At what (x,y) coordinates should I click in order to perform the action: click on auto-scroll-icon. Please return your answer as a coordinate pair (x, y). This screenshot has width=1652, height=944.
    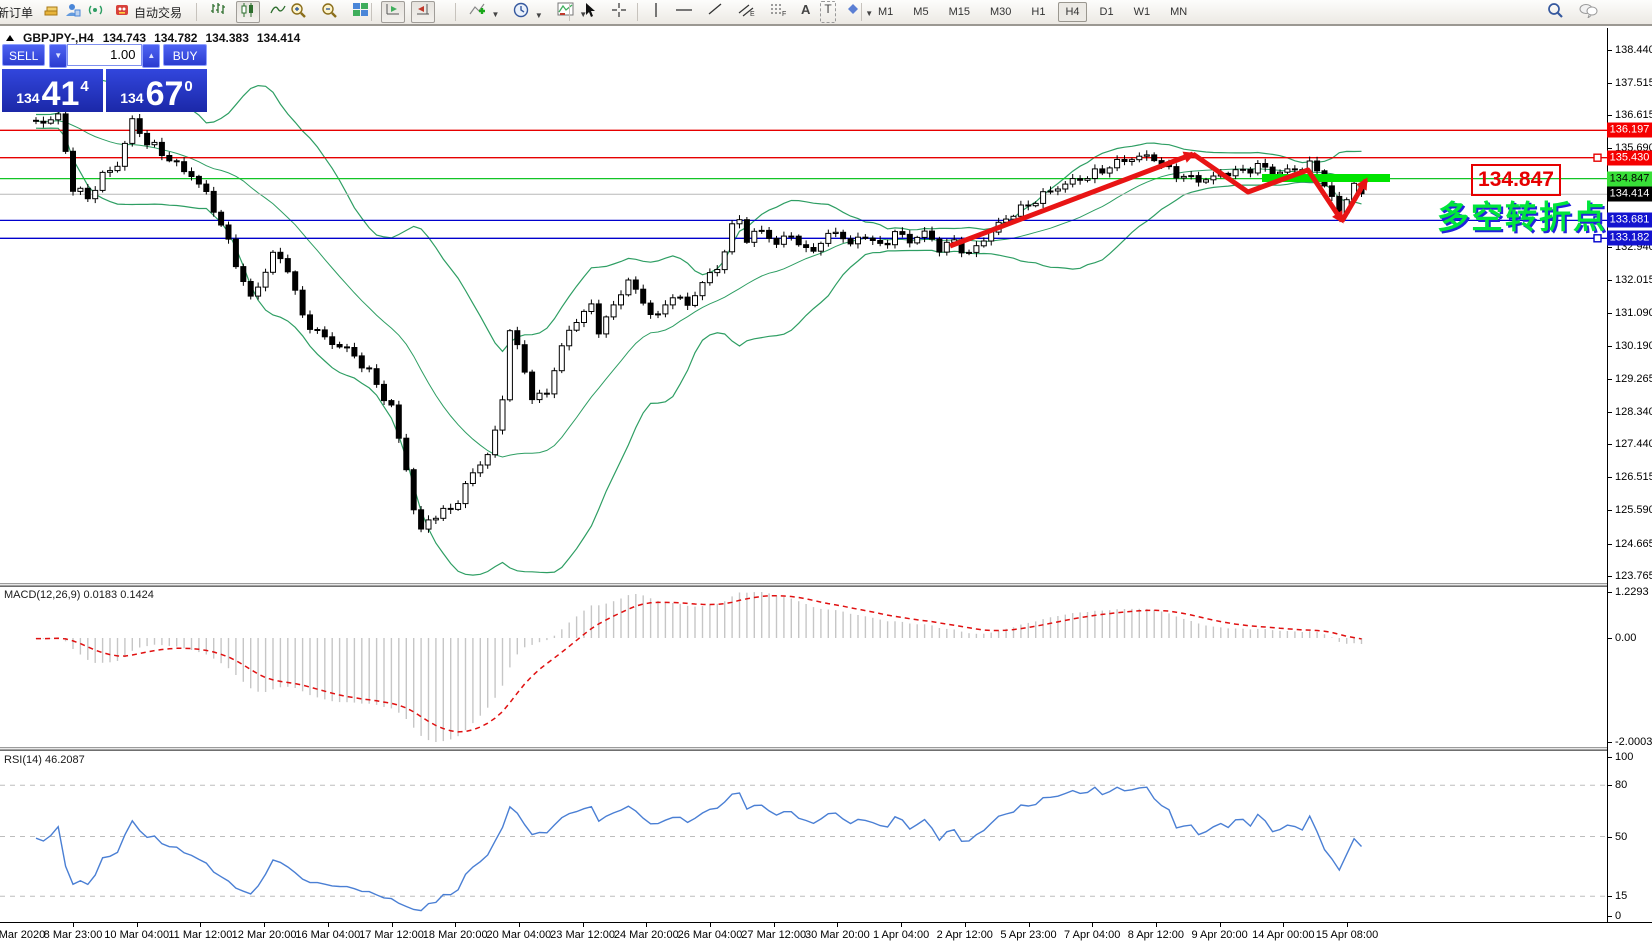
    Looking at the image, I should click on (393, 12).